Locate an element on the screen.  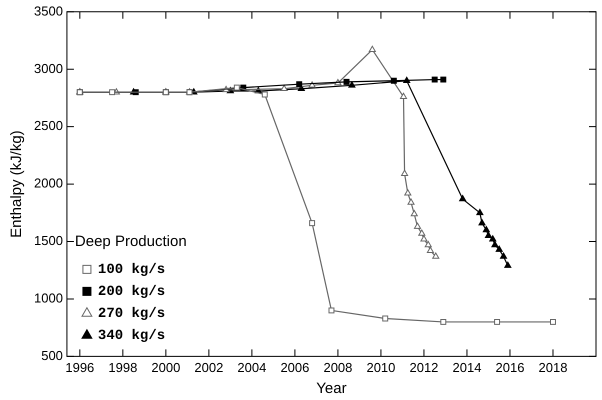
y-tick-label: 3500 is located at coordinates (48, 10).